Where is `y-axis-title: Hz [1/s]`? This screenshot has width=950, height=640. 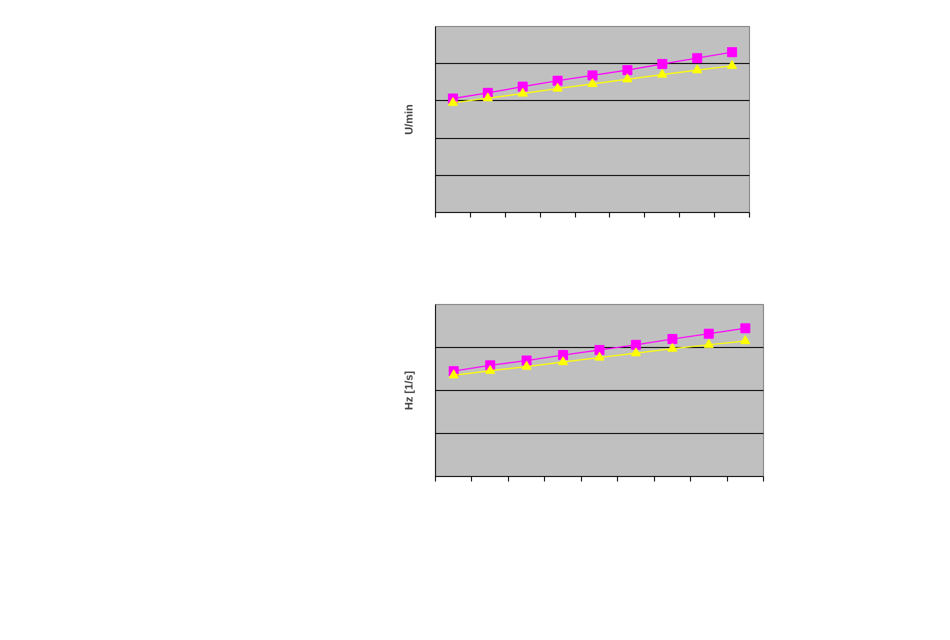
y-axis-title: Hz [1/s] is located at coordinates (410, 390).